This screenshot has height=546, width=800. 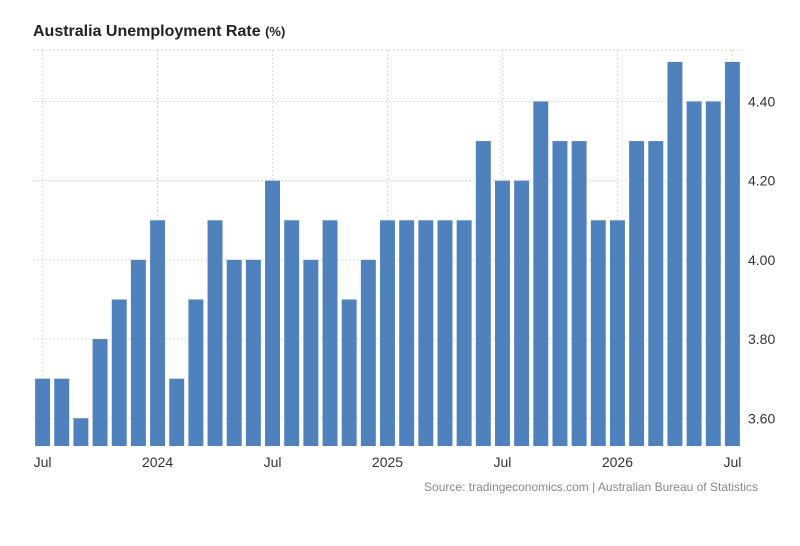 I want to click on y-tick-label: 4.40, so click(x=761, y=101).